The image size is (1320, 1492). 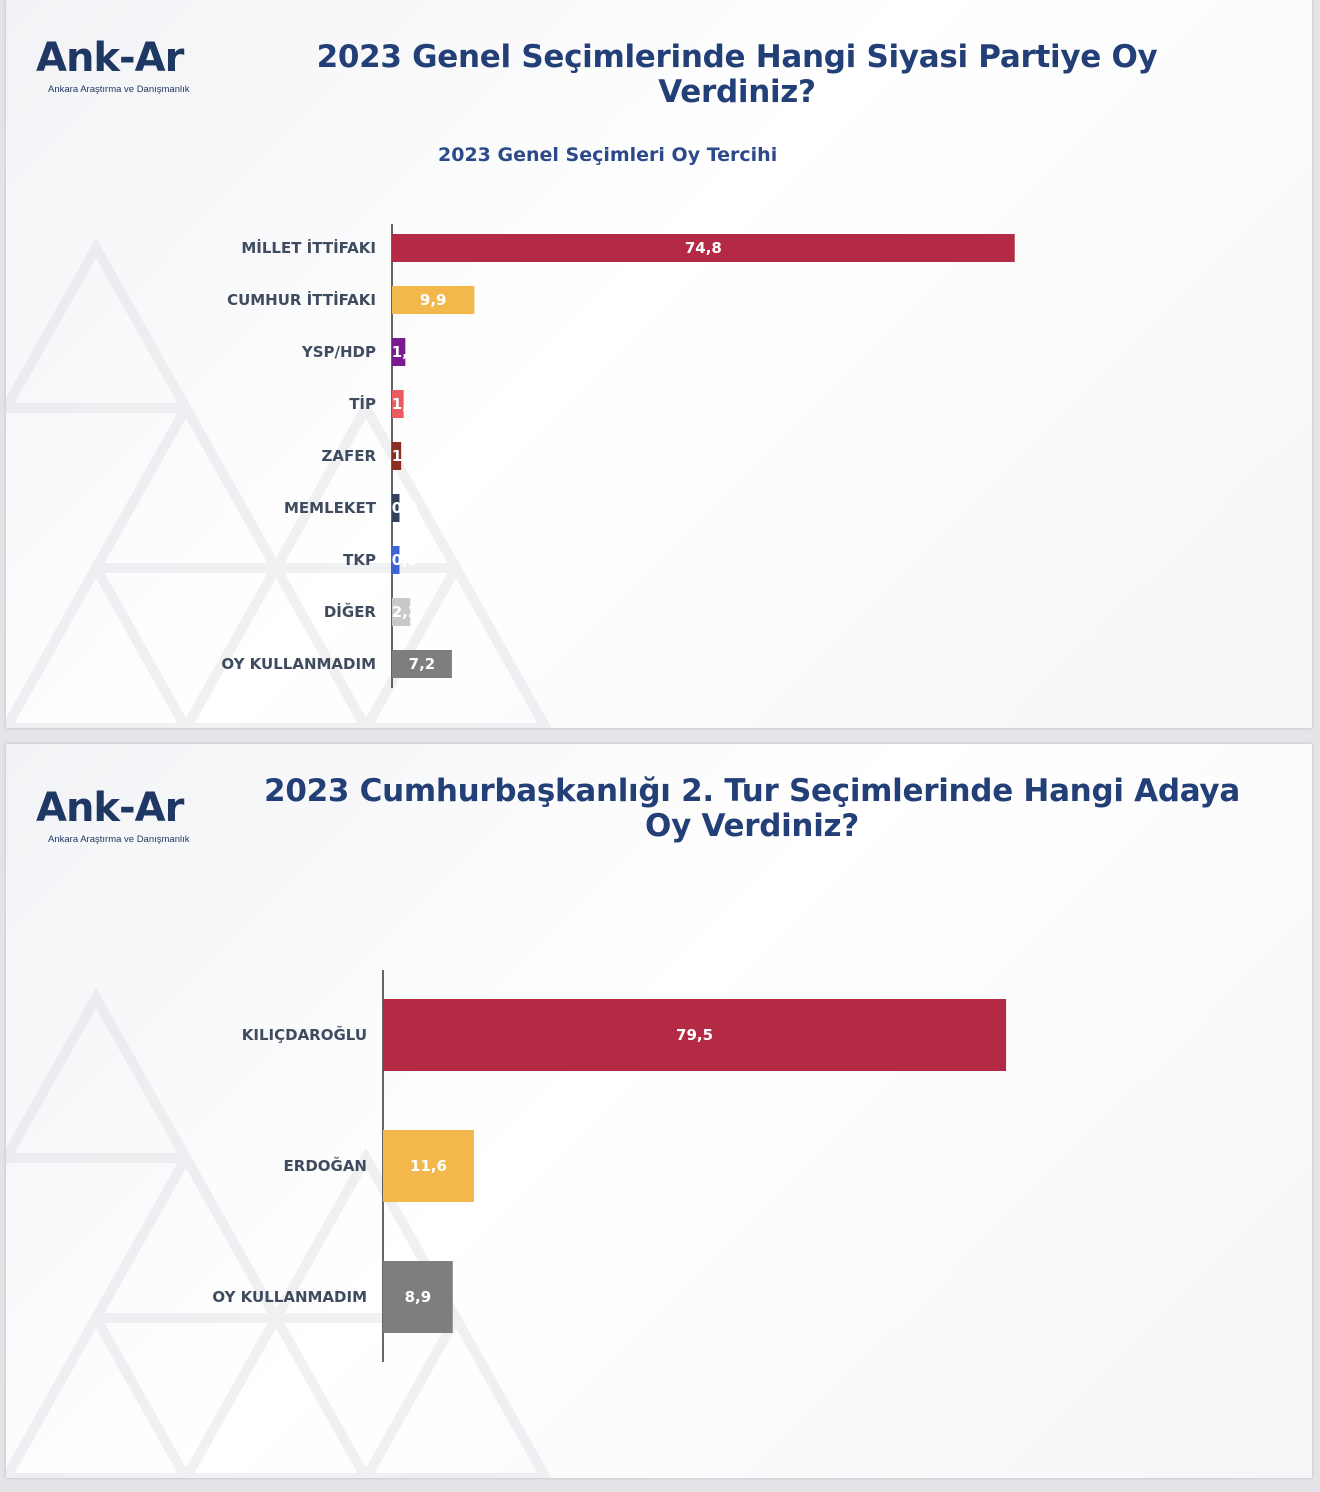 I want to click on category-label: CUMHUR İTTİFAKI, so click(x=301, y=299).